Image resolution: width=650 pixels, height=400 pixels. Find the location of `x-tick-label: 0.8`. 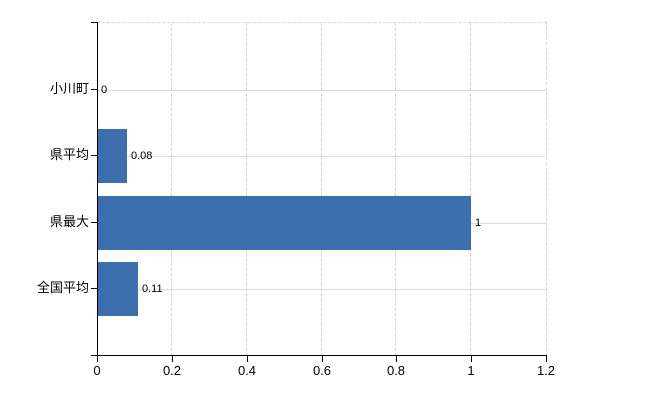

x-tick-label: 0.8 is located at coordinates (396, 370).